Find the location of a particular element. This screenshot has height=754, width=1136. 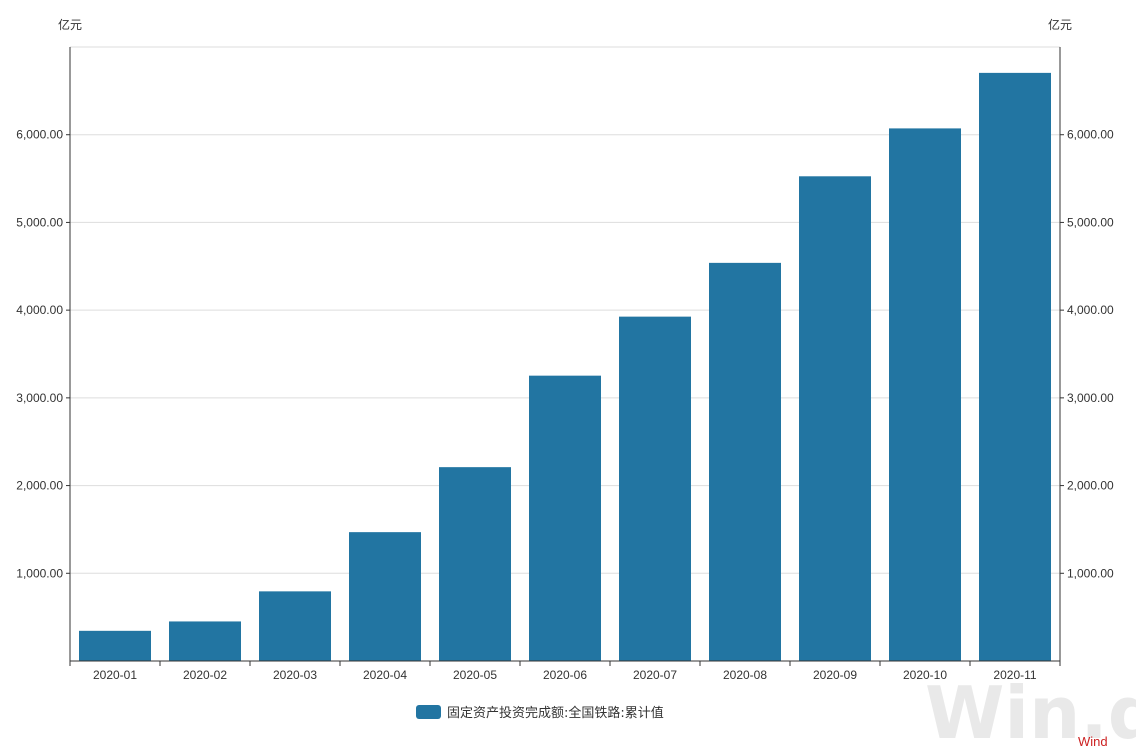

x-tick-label: 2020-04 is located at coordinates (385, 675).